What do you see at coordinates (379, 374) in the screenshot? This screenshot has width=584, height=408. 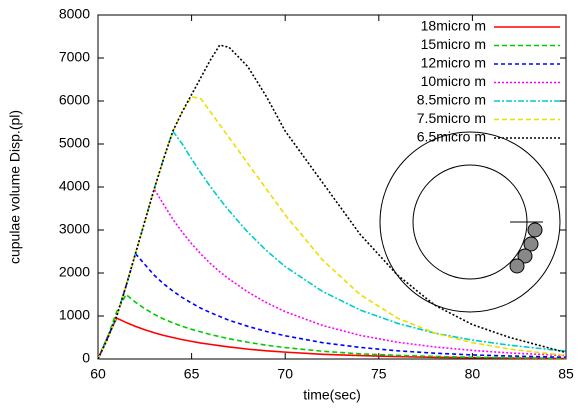 I see `x-tick-label: 75` at bounding box center [379, 374].